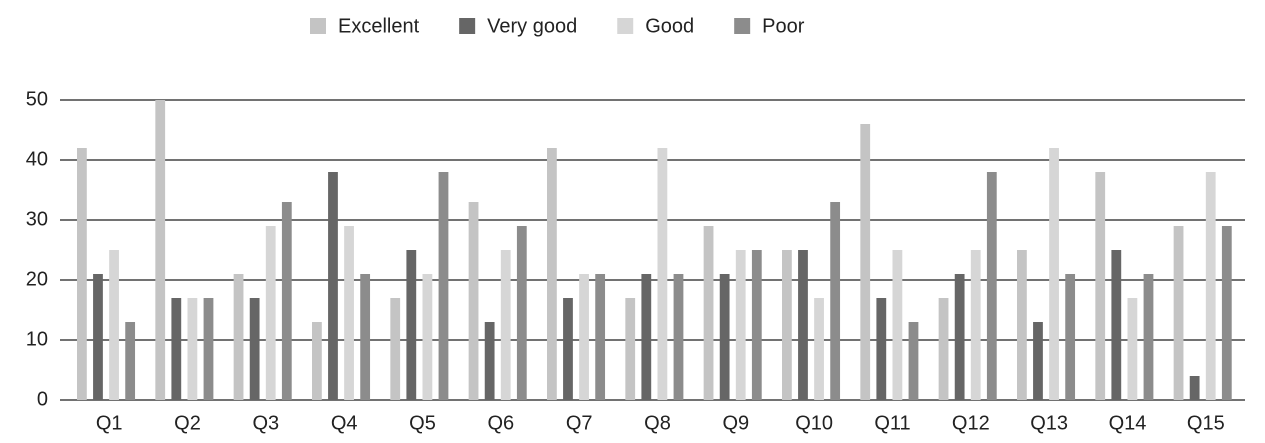 Image resolution: width=1265 pixels, height=443 pixels. What do you see at coordinates (37, 99) in the screenshot?
I see `y-tick-label: 50` at bounding box center [37, 99].